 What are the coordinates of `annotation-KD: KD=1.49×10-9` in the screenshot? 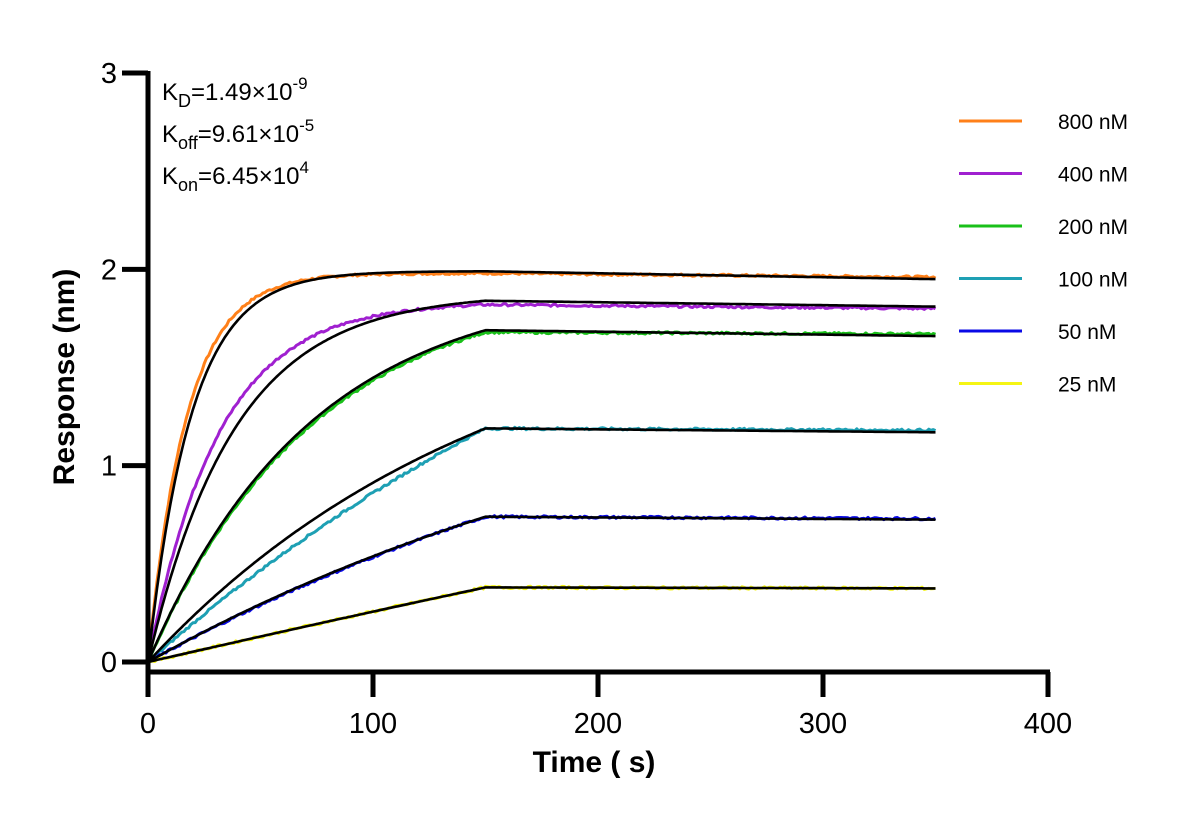 It's located at (235, 92).